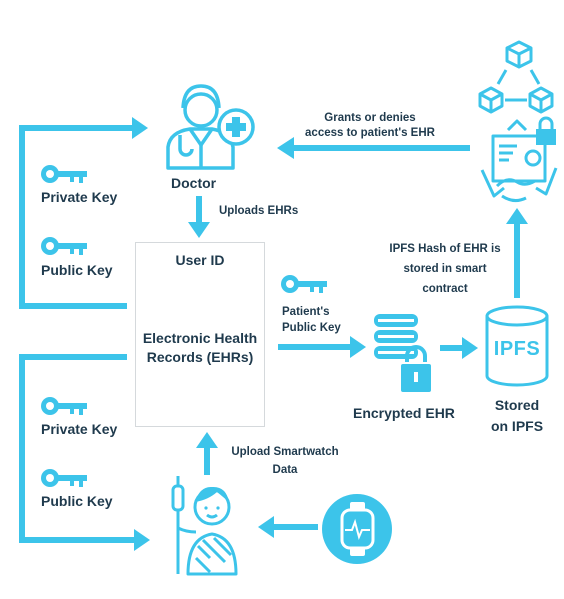  Describe the element at coordinates (304, 284) in the screenshot. I see `patient-public-key-icon` at that location.